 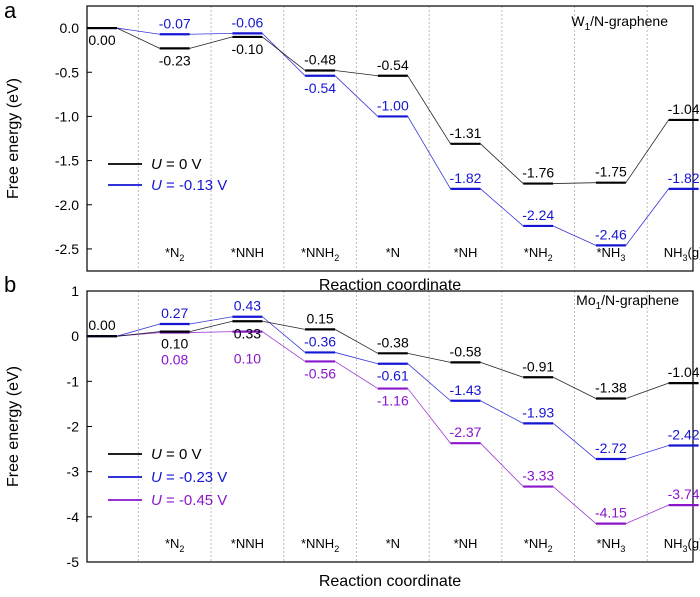 I want to click on value-label: -1.76, so click(x=538, y=173).